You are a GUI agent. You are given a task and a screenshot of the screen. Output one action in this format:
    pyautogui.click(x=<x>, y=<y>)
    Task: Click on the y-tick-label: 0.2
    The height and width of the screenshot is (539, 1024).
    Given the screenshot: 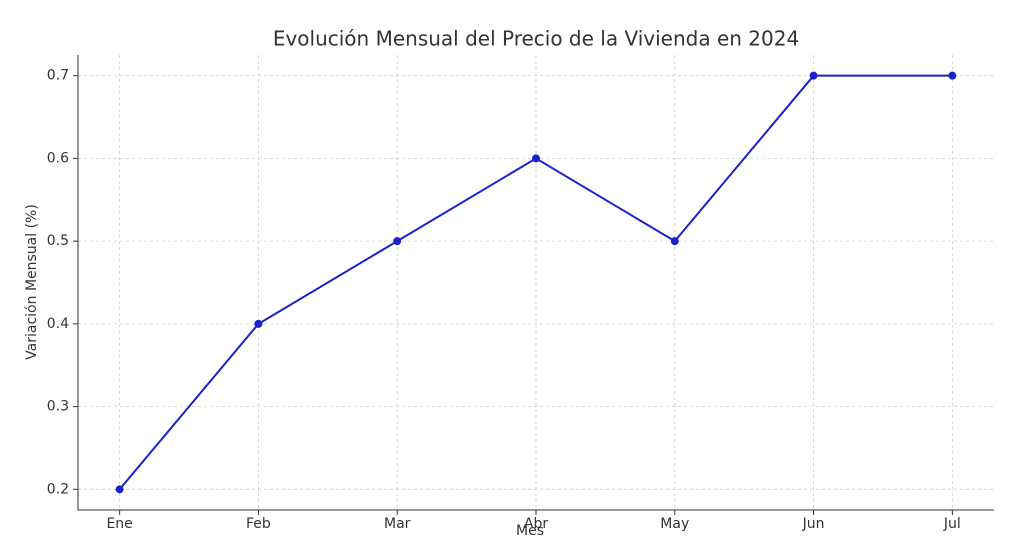 What is the action you would take?
    pyautogui.click(x=58, y=489)
    